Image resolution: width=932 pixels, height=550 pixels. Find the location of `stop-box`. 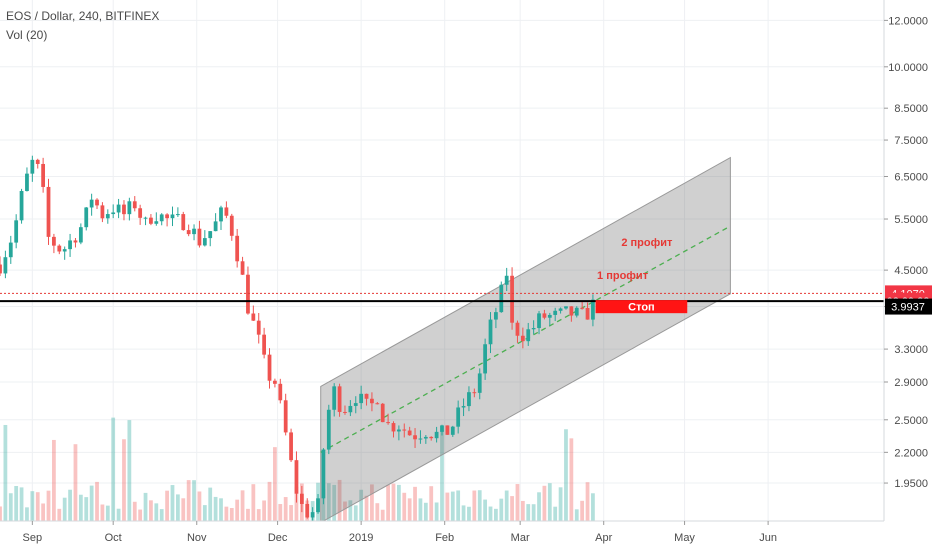

stop-box is located at coordinates (641, 307).